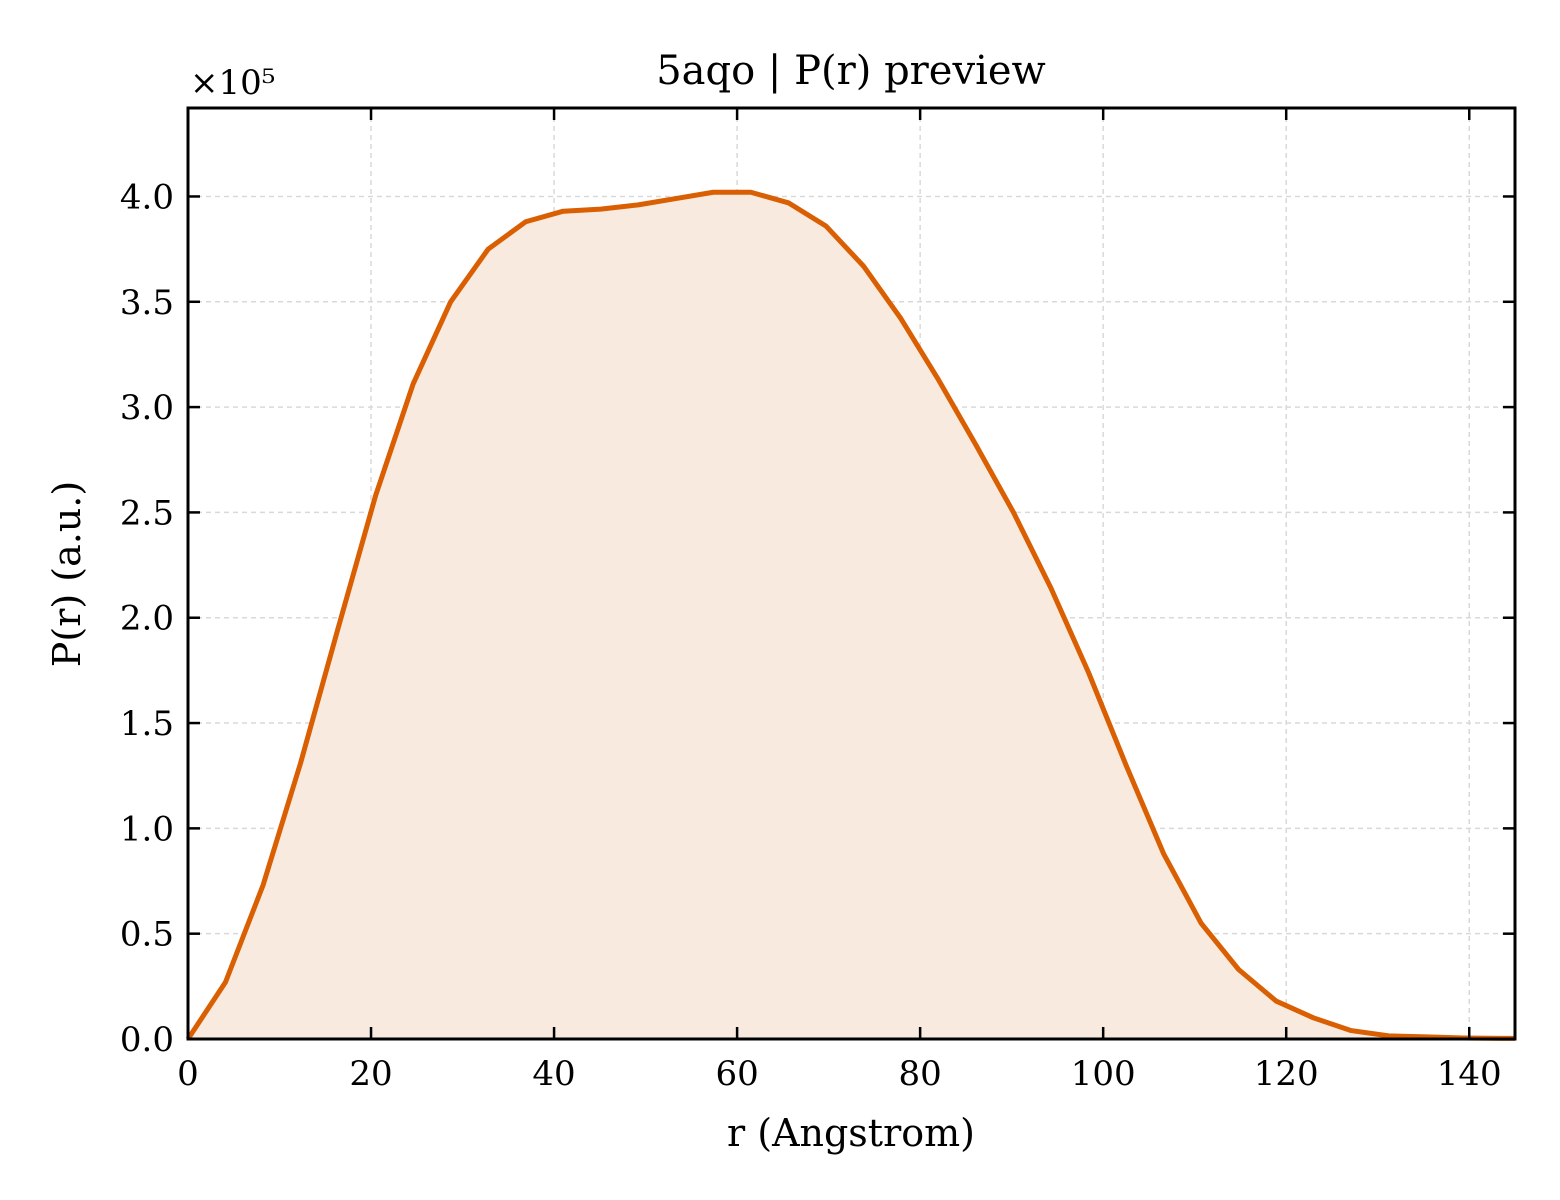 The image size is (1560, 1200). What do you see at coordinates (370, 1074) in the screenshot?
I see `x-tick-label: 20` at bounding box center [370, 1074].